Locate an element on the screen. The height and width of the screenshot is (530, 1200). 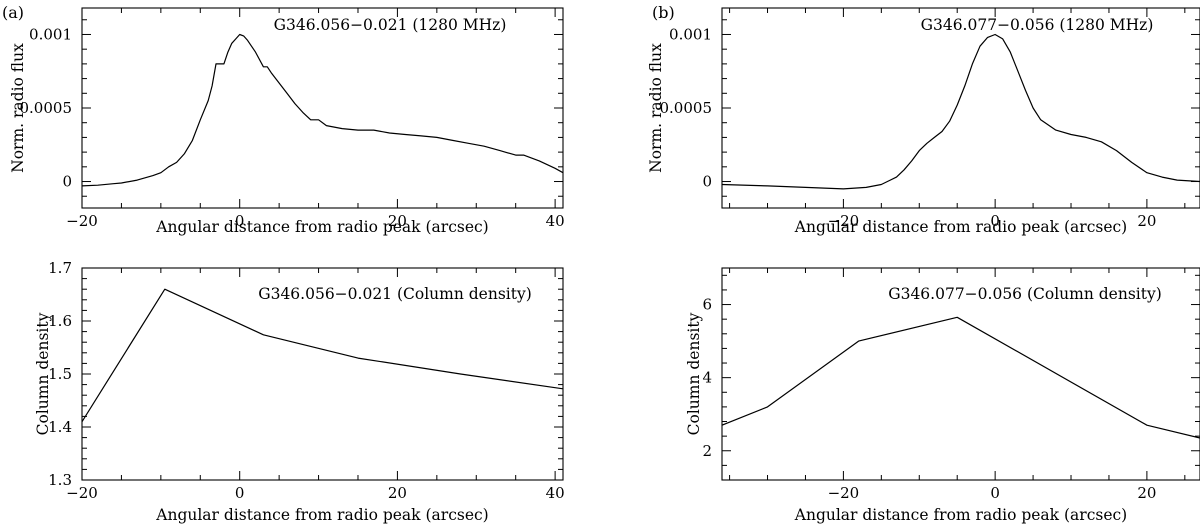
chart-title: G346.077−0.056 (Column density) is located at coordinates (1025, 294).